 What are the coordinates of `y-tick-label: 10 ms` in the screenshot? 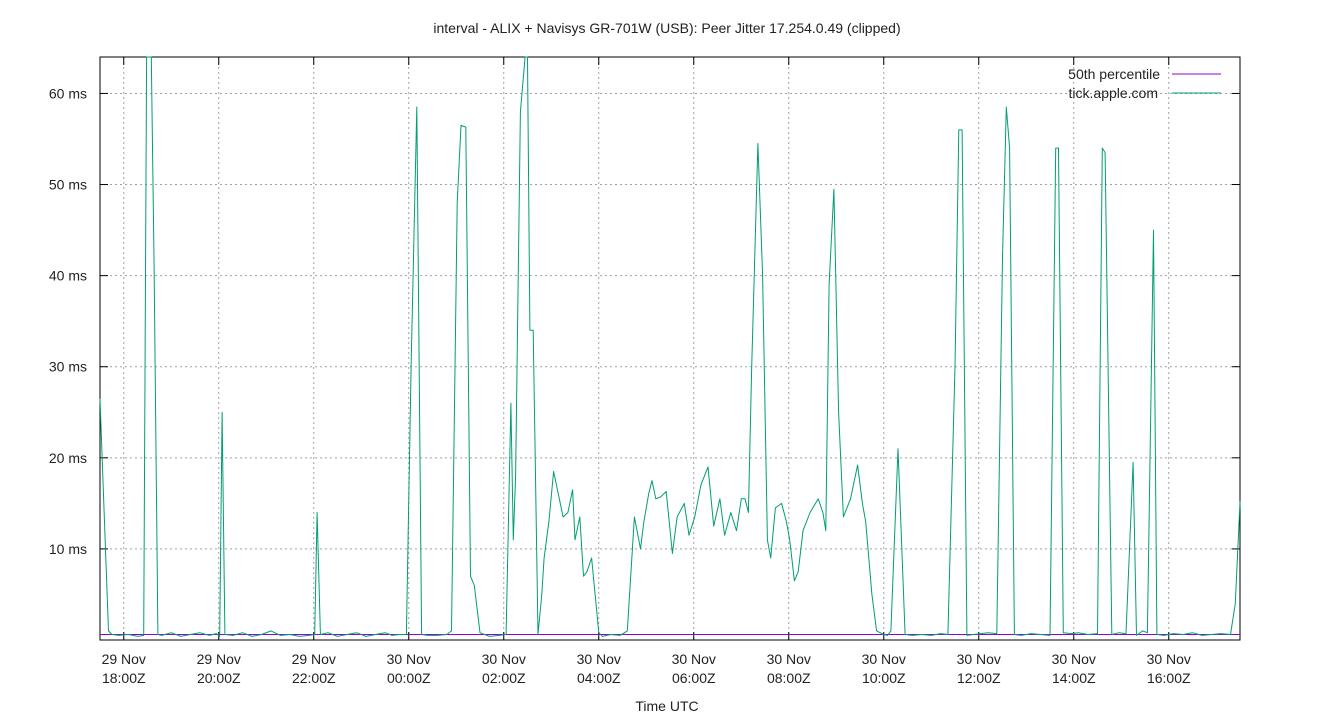 It's located at (68, 549).